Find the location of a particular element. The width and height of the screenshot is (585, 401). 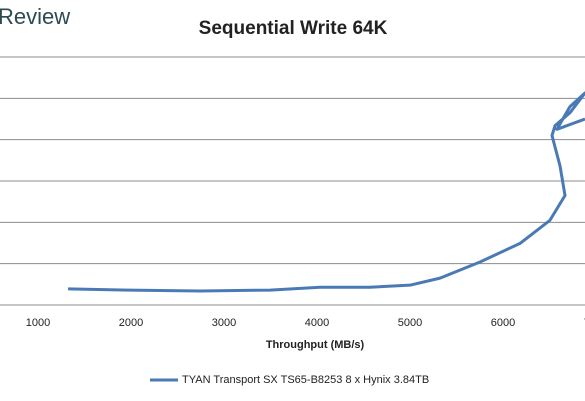

x-axis-label: Throughput (MB/s) is located at coordinates (315, 345).